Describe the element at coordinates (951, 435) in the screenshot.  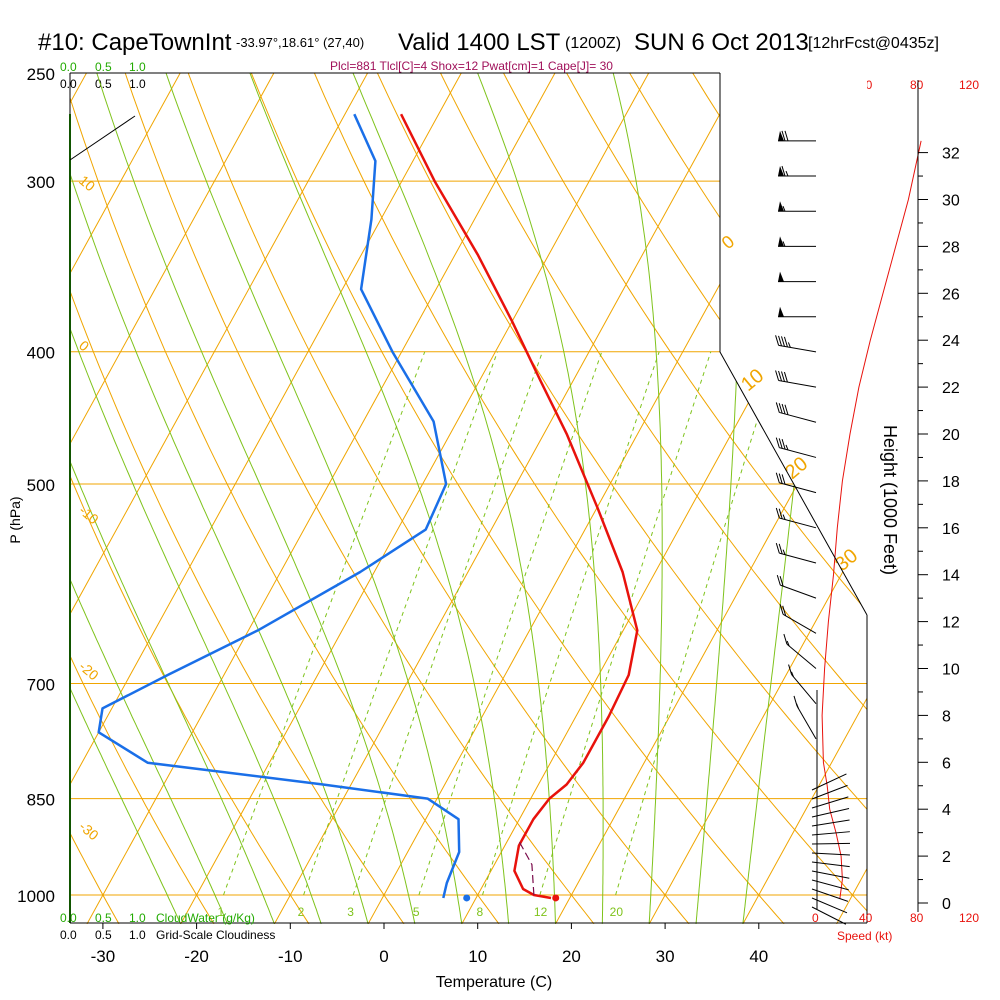
I see `height-tick-label: 20` at that location.